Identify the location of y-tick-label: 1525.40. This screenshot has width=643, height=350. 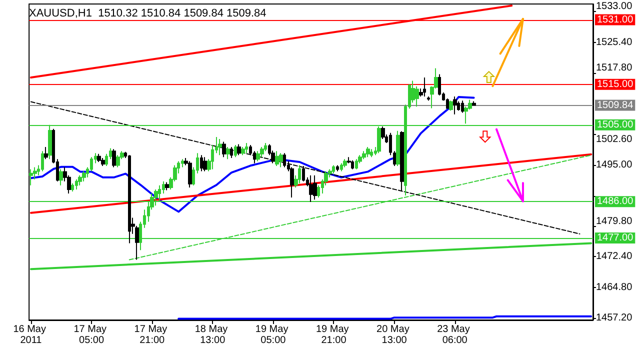
(614, 42).